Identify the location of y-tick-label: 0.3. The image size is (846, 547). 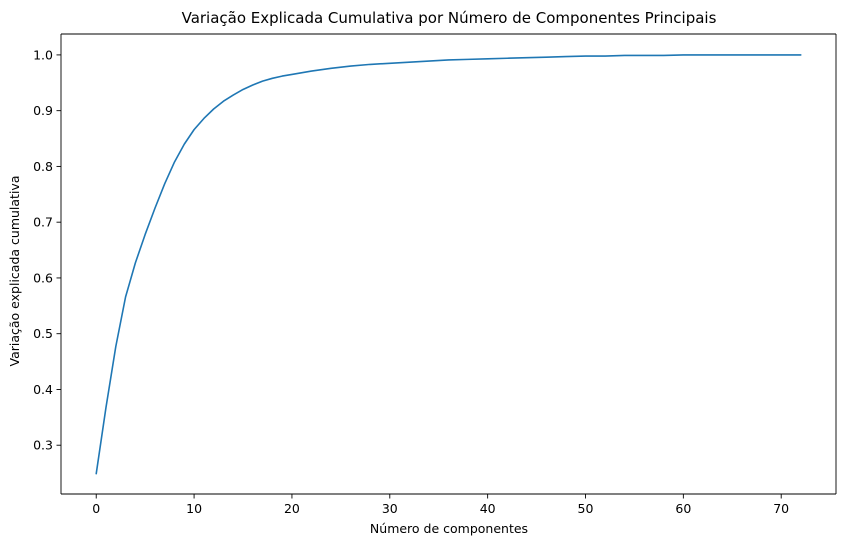
(43, 445).